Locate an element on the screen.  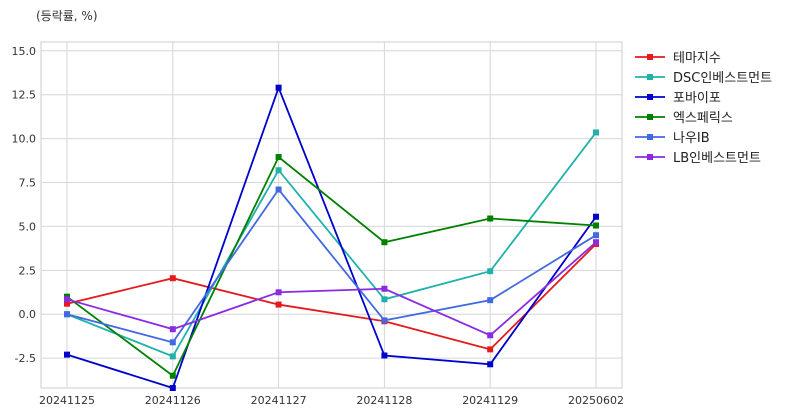
legend-item: LB인베스트먼트 is located at coordinates (698, 158).